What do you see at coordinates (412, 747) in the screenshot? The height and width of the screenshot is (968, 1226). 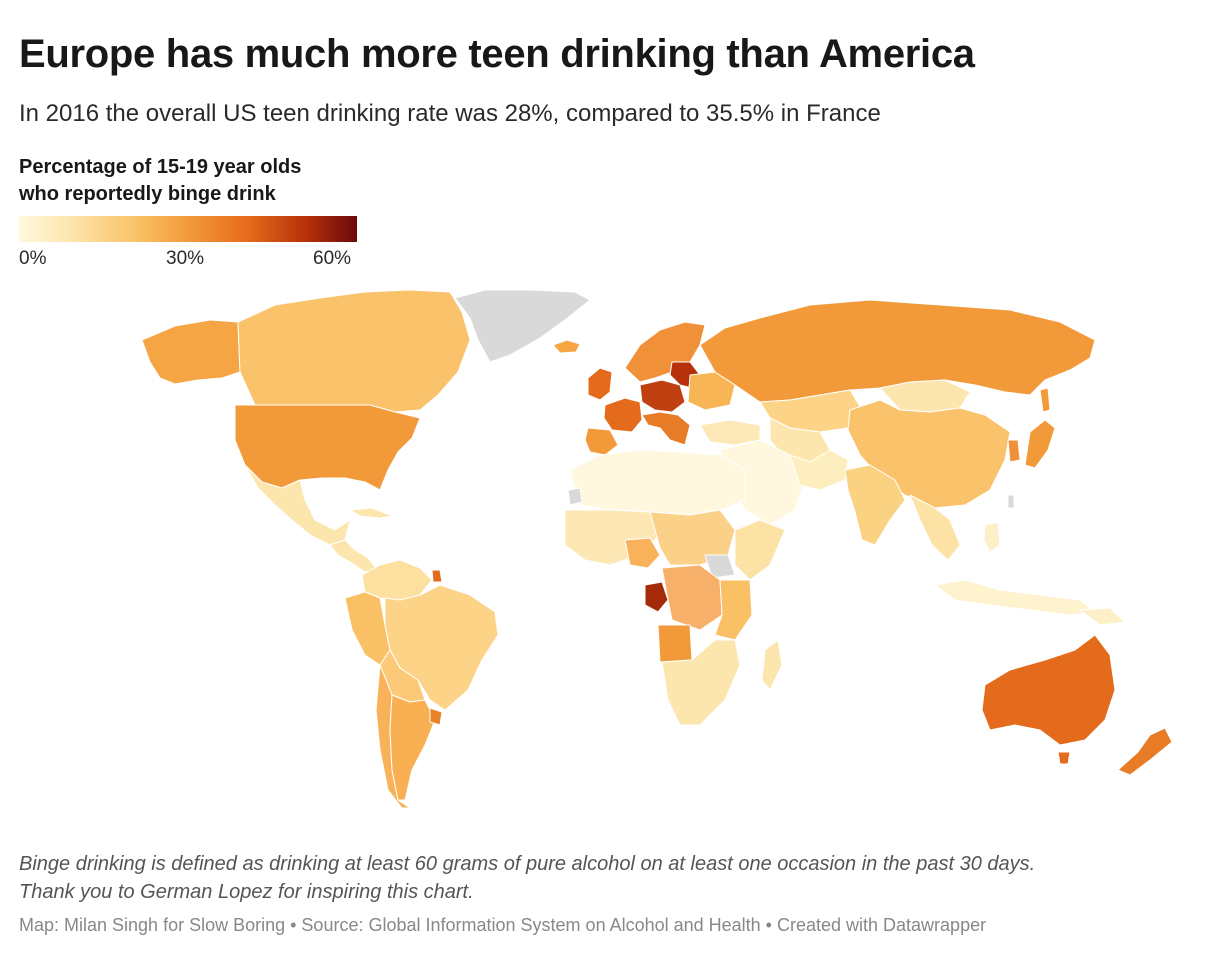 I see `country-argentina` at bounding box center [412, 747].